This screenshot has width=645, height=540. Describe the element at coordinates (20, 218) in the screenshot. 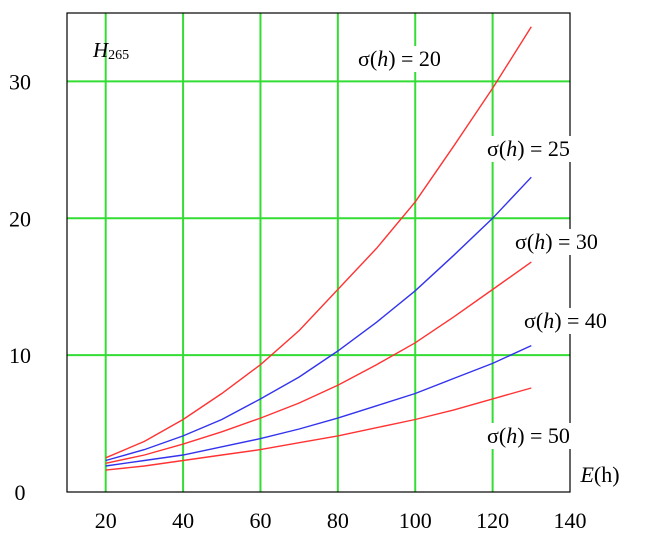

I see `y-tick-label-20: 20` at that location.